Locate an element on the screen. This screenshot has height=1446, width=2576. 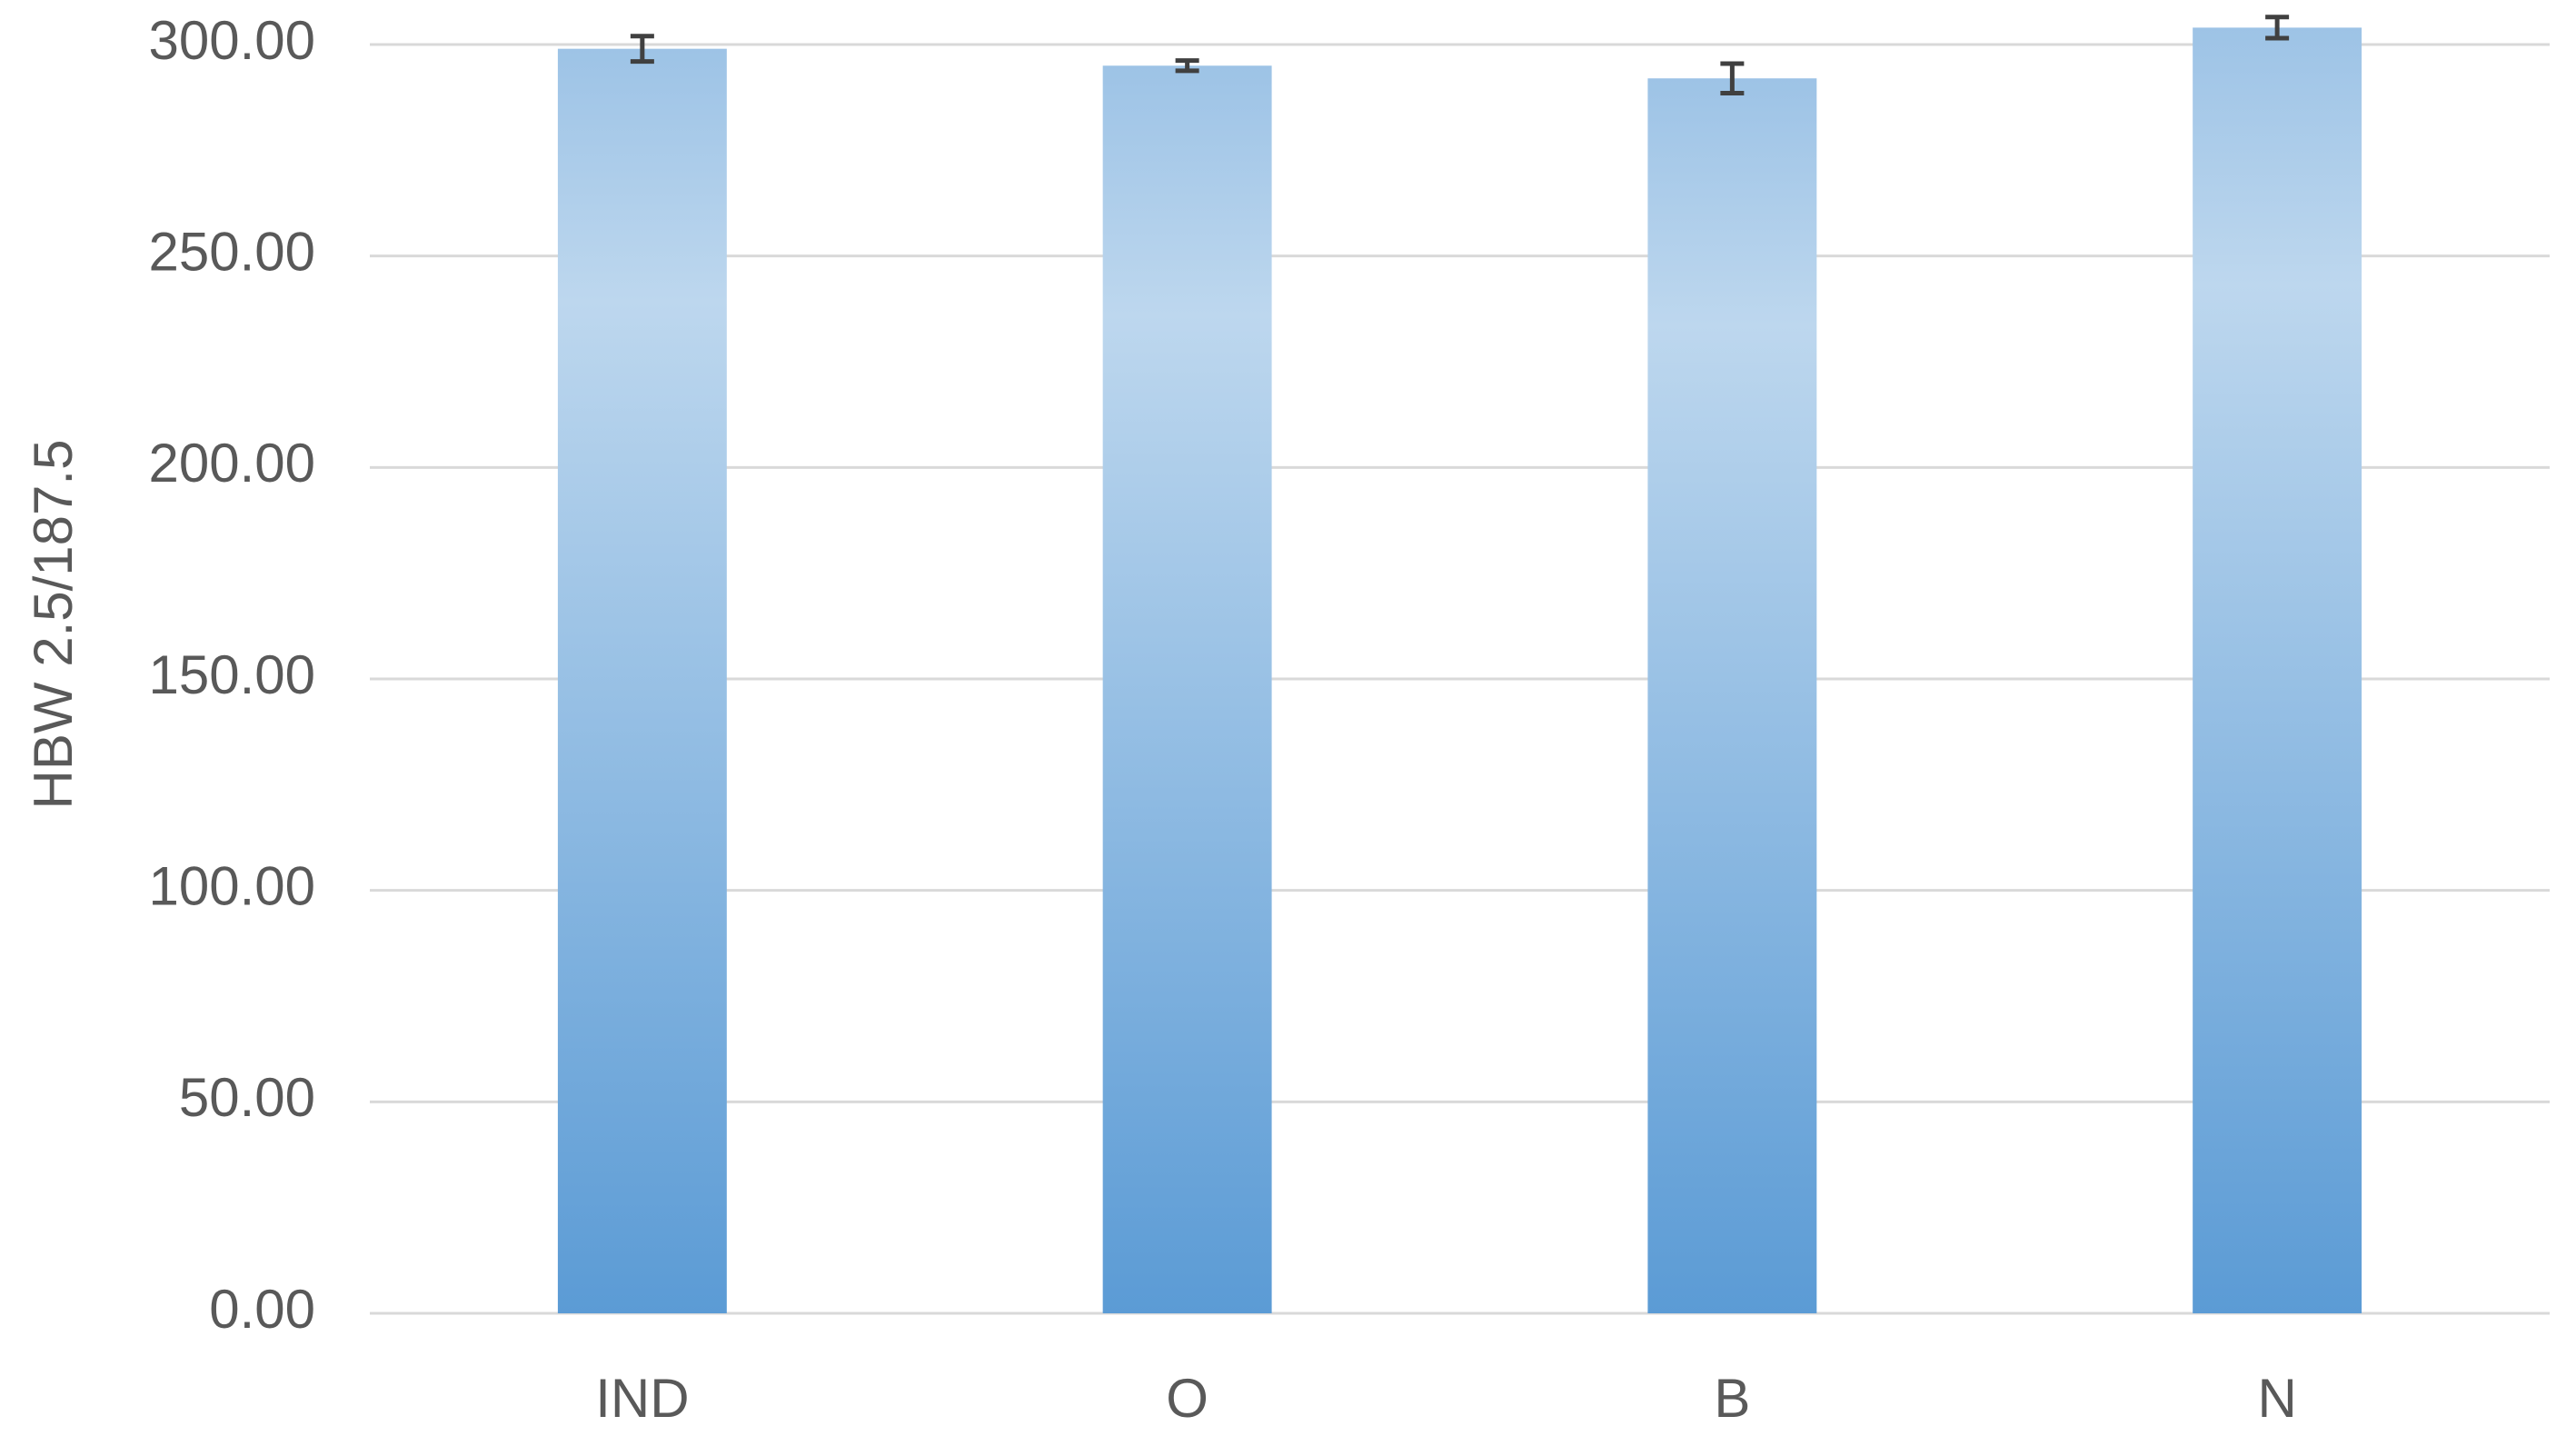
x-tick-label: IND is located at coordinates (642, 1399).